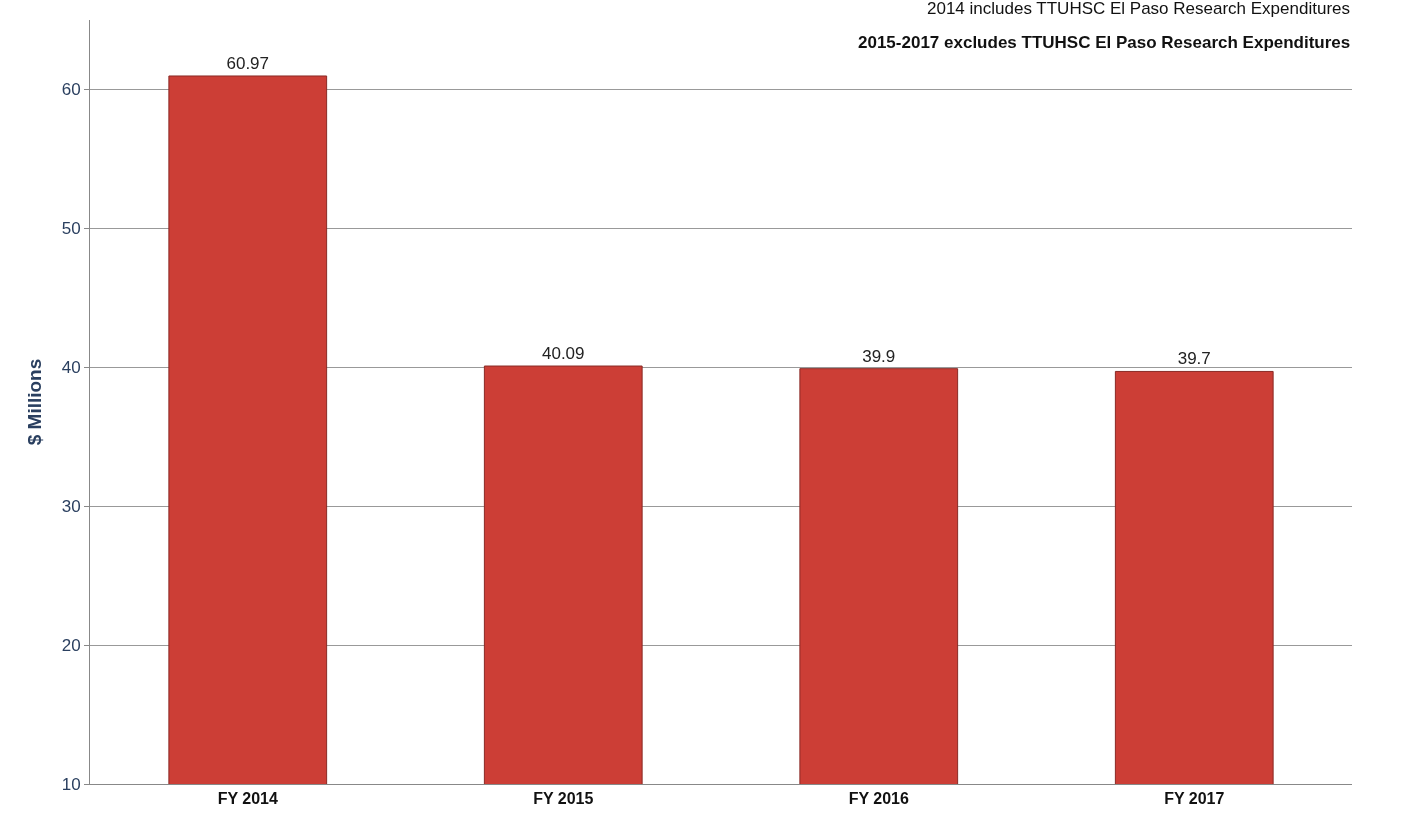 This screenshot has width=1422, height=834. Describe the element at coordinates (71, 90) in the screenshot. I see `y-tick-label: 60` at that location.